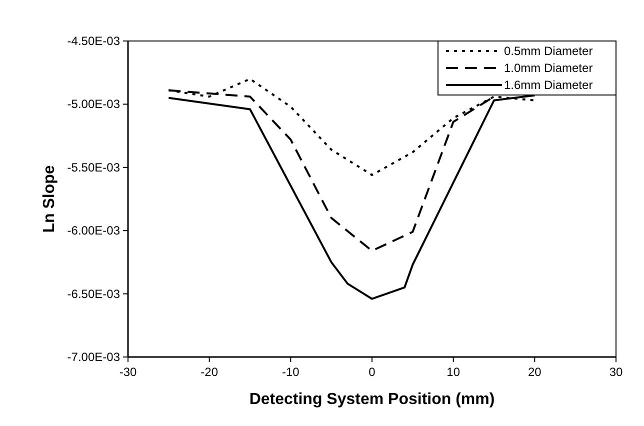 The width and height of the screenshot is (644, 426). I want to click on legend-label: 1.0mm Diameter, so click(548, 68).